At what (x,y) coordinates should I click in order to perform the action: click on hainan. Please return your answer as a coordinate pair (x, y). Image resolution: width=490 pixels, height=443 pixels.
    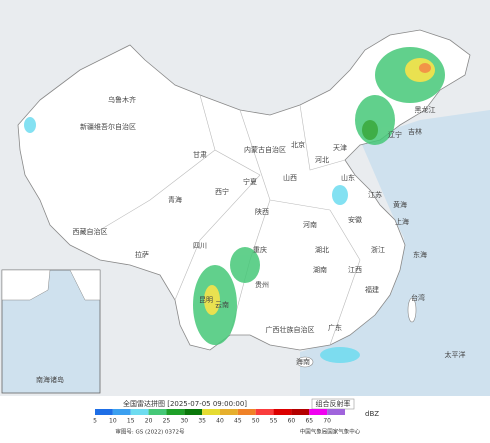
    Looking at the image, I should click on (305, 362).